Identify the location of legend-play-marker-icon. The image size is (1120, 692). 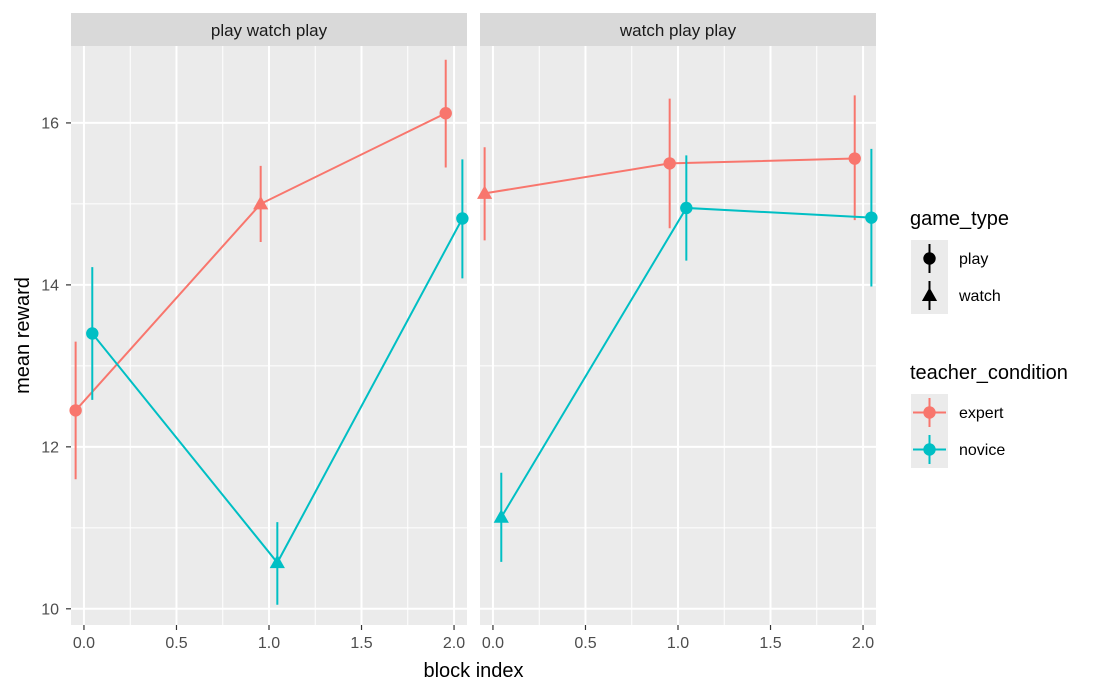
(929, 258).